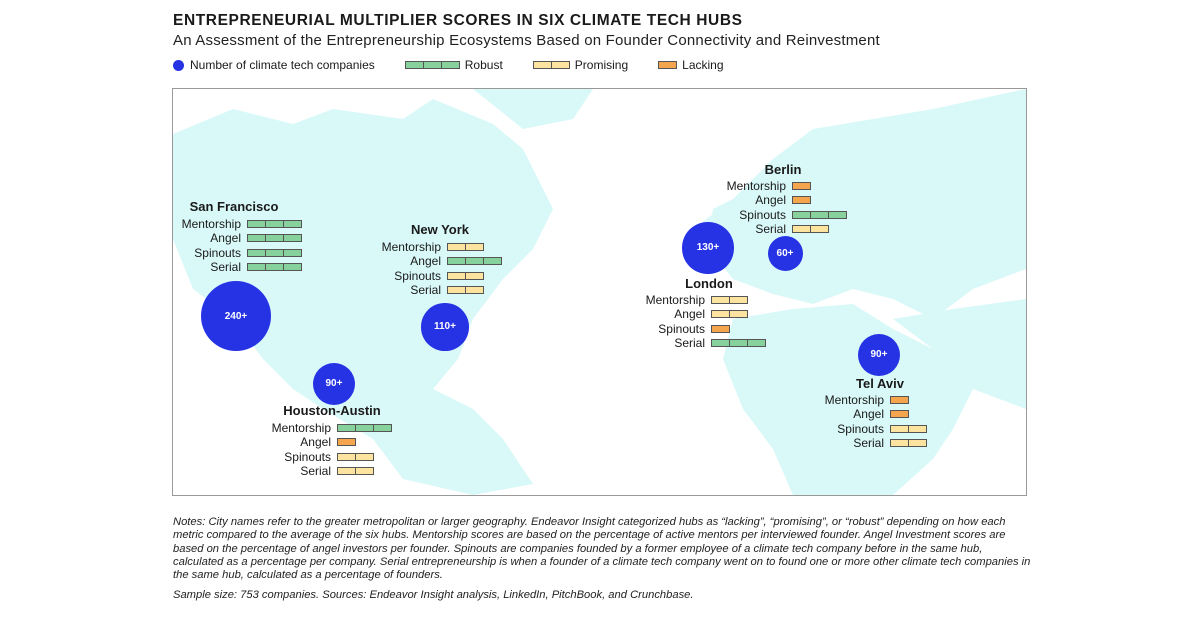 The height and width of the screenshot is (627, 1200). What do you see at coordinates (708, 248) in the screenshot?
I see `bubble-london: 130+` at bounding box center [708, 248].